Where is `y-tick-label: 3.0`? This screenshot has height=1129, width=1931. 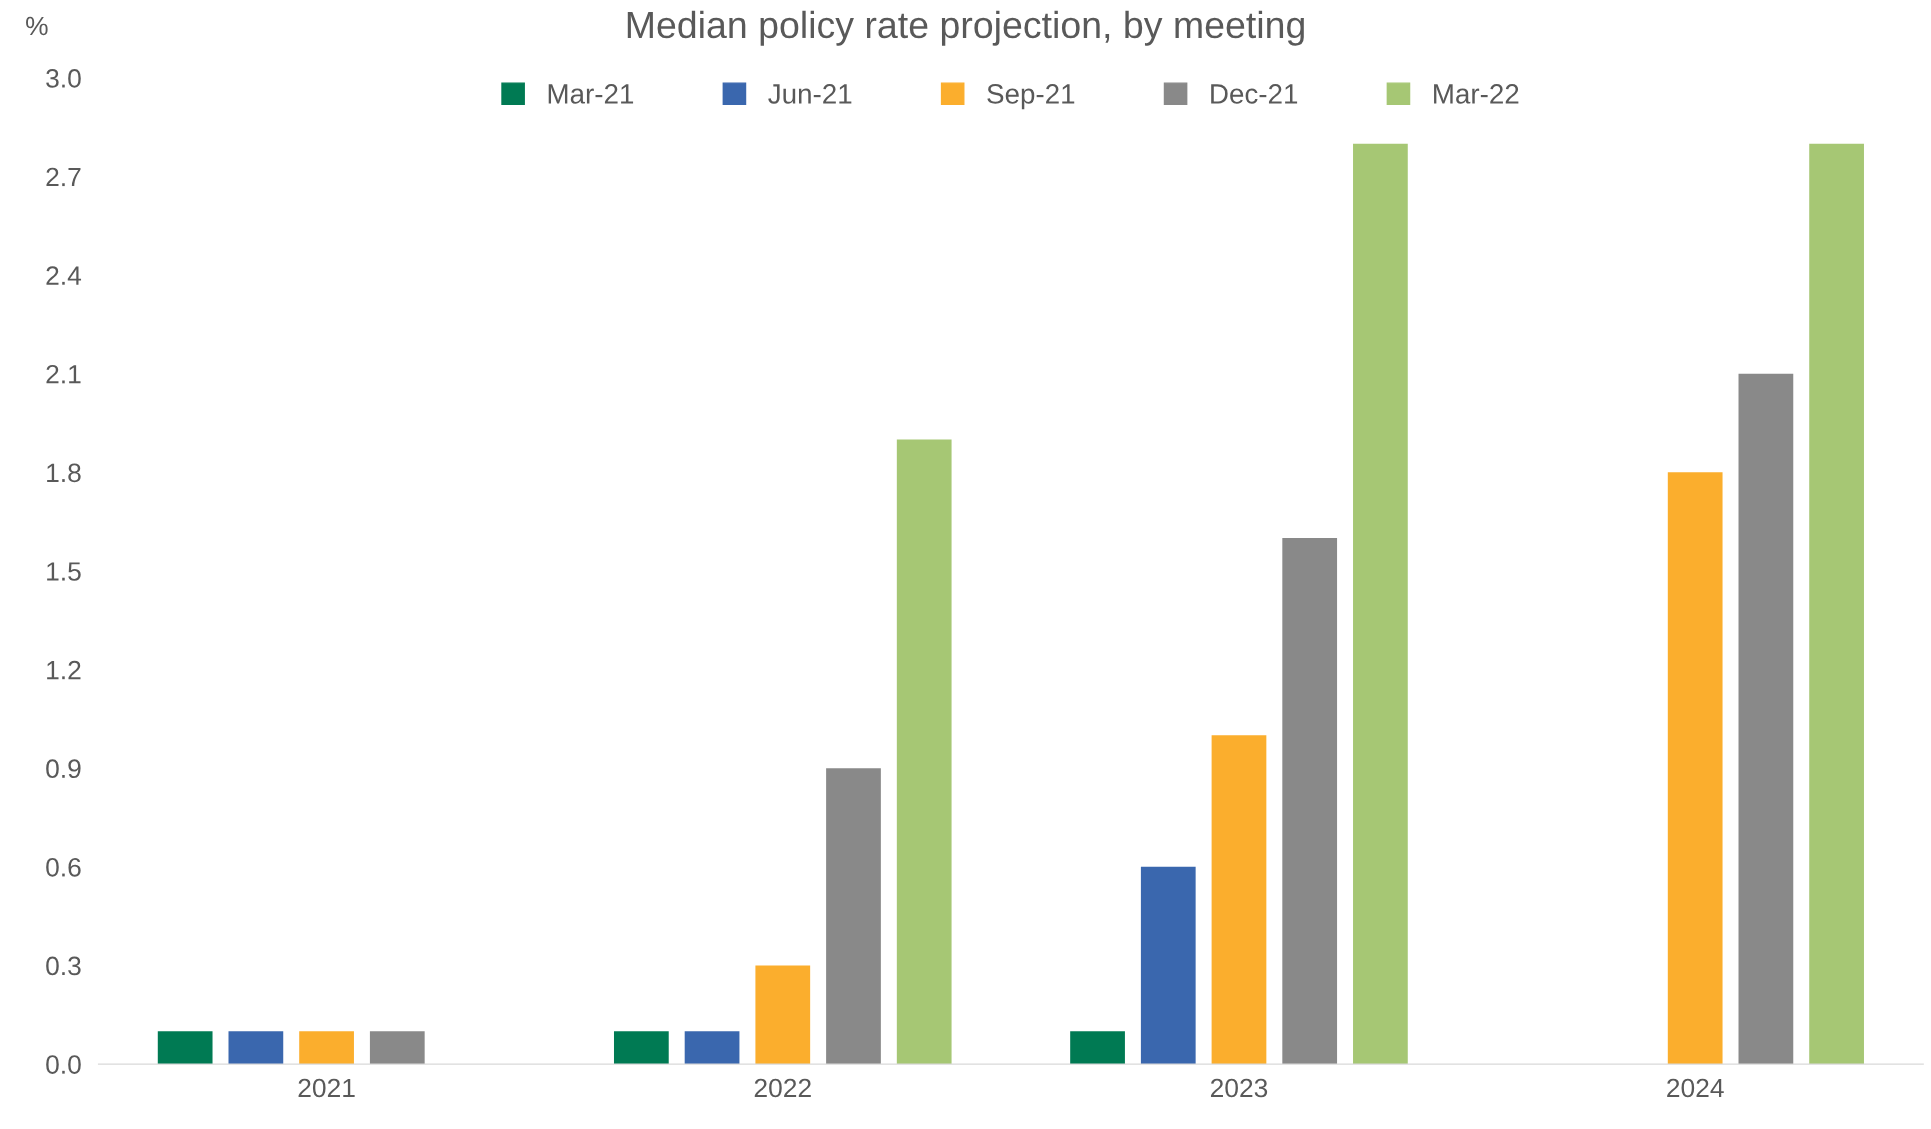
y-tick-label: 3.0 is located at coordinates (63, 78).